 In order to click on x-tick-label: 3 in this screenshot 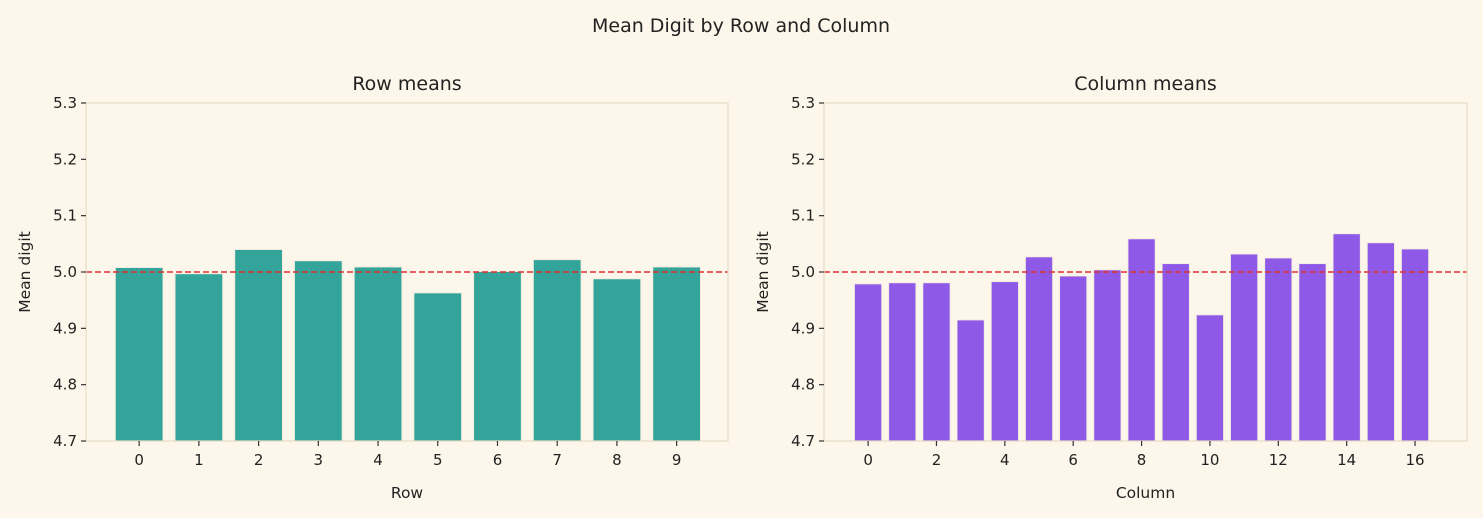, I will do `click(319, 460)`.